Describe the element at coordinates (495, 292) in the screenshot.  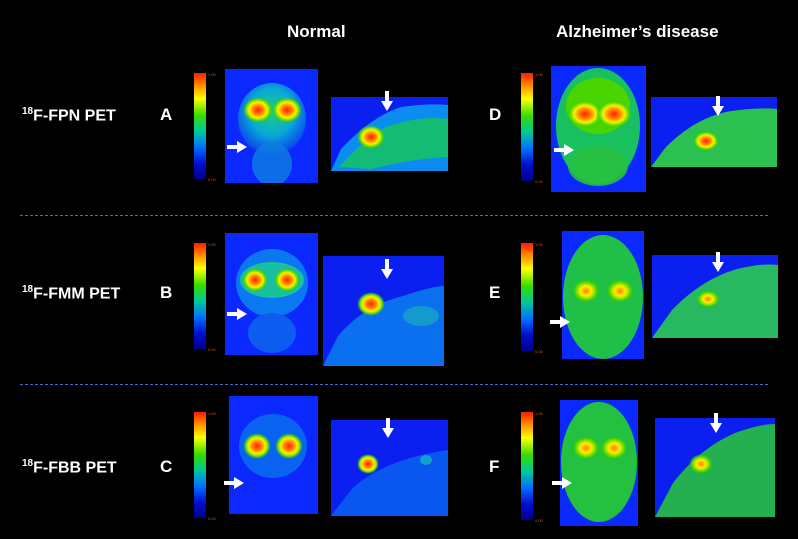
I see `panel-letter-e: E` at that location.